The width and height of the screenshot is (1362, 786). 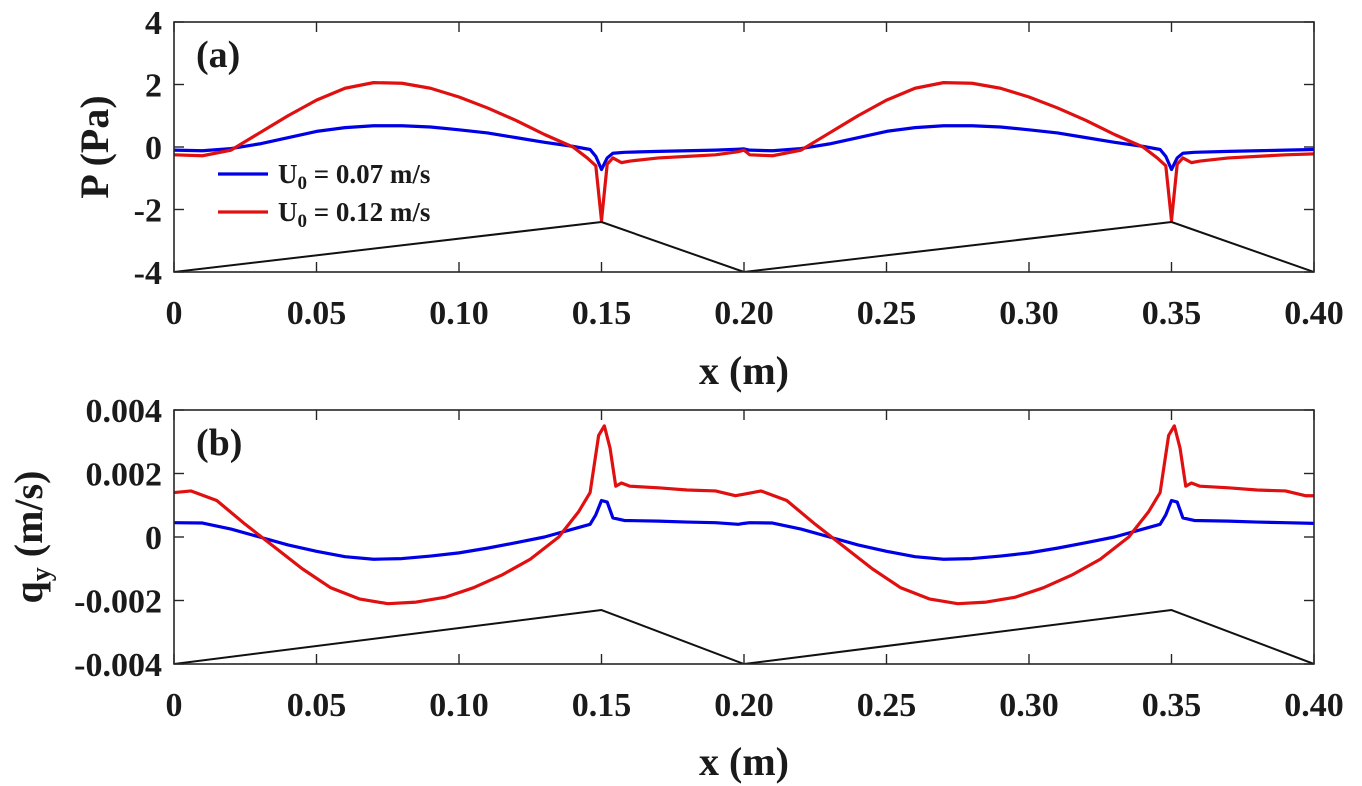 I want to click on y-axis-label: P (Pa), so click(x=94, y=146).